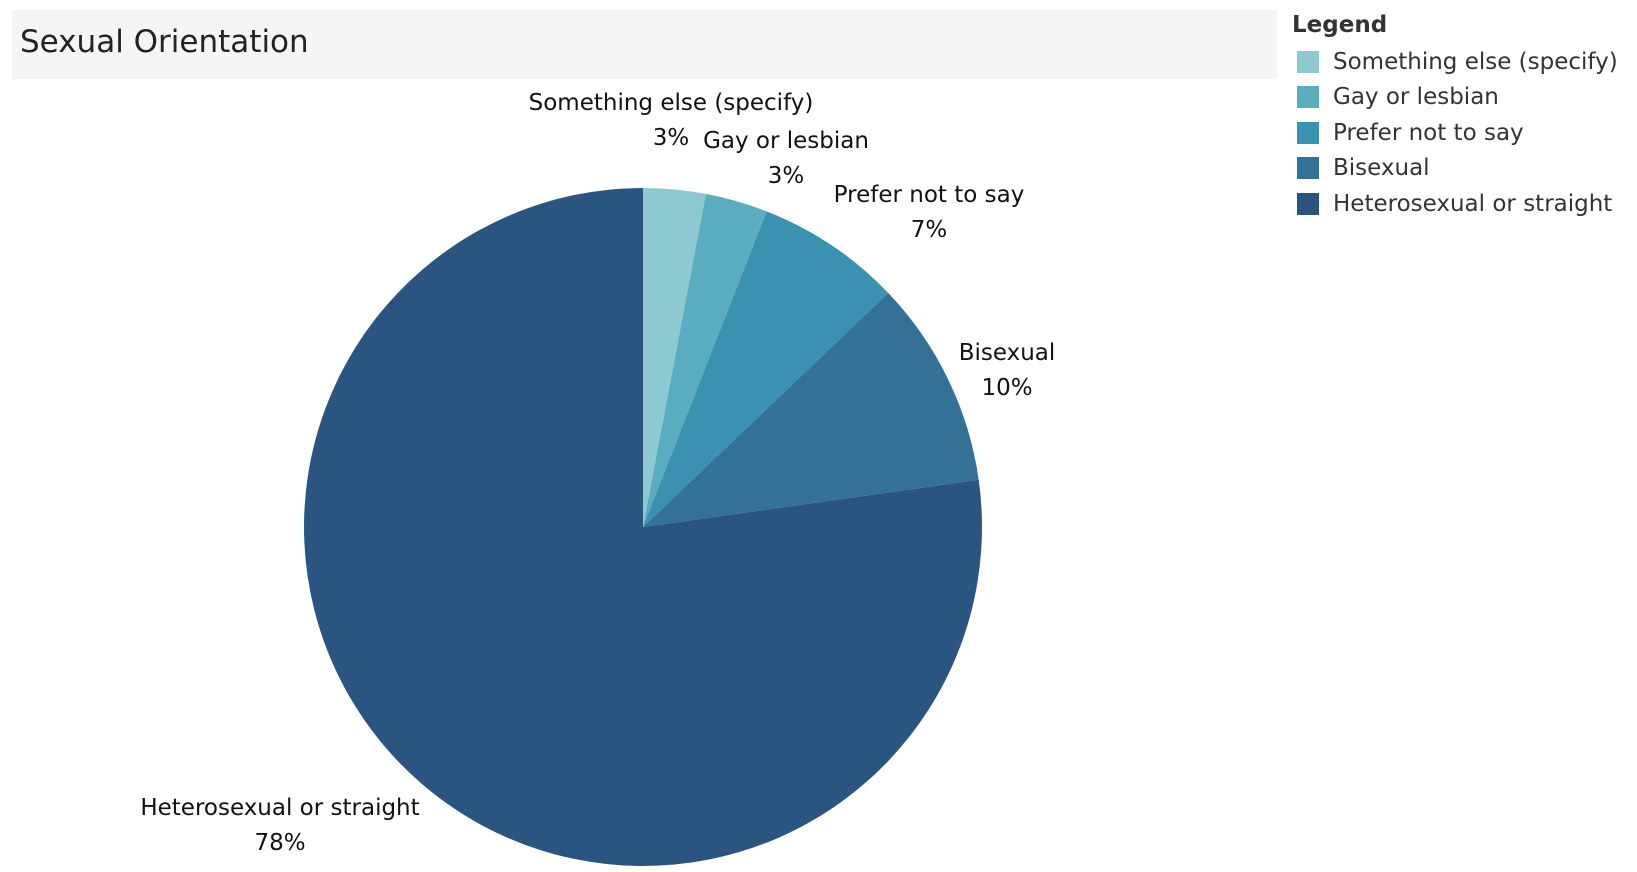 The width and height of the screenshot is (1637, 872). I want to click on legend-item-bisexual: Bisexual, so click(1462, 169).